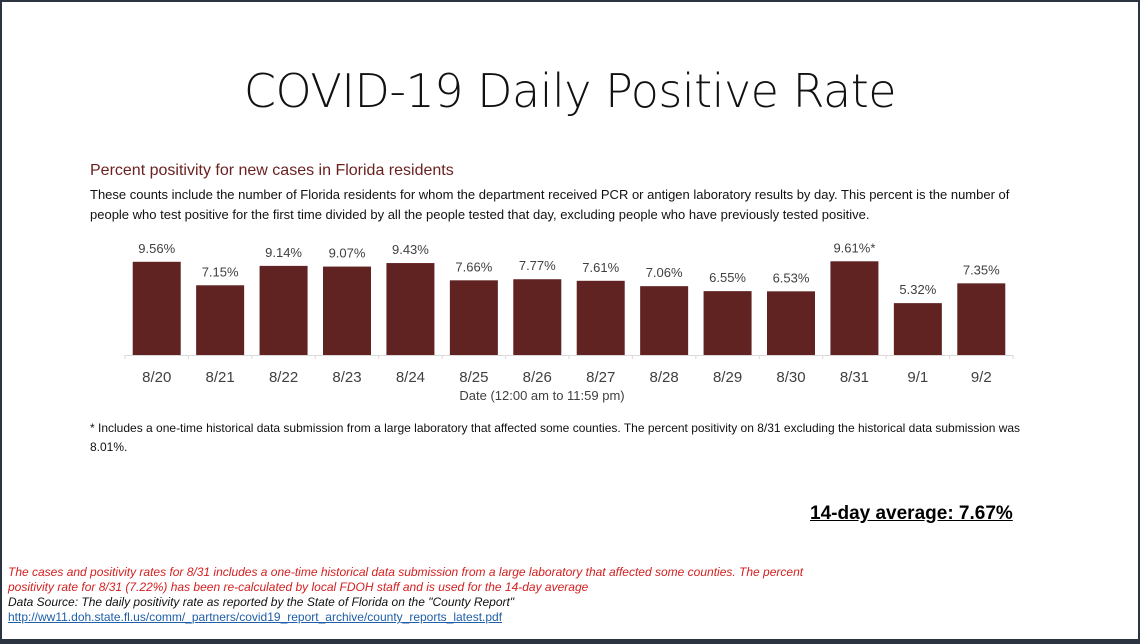 The width and height of the screenshot is (1140, 644). I want to click on bar-8/25, so click(473, 317).